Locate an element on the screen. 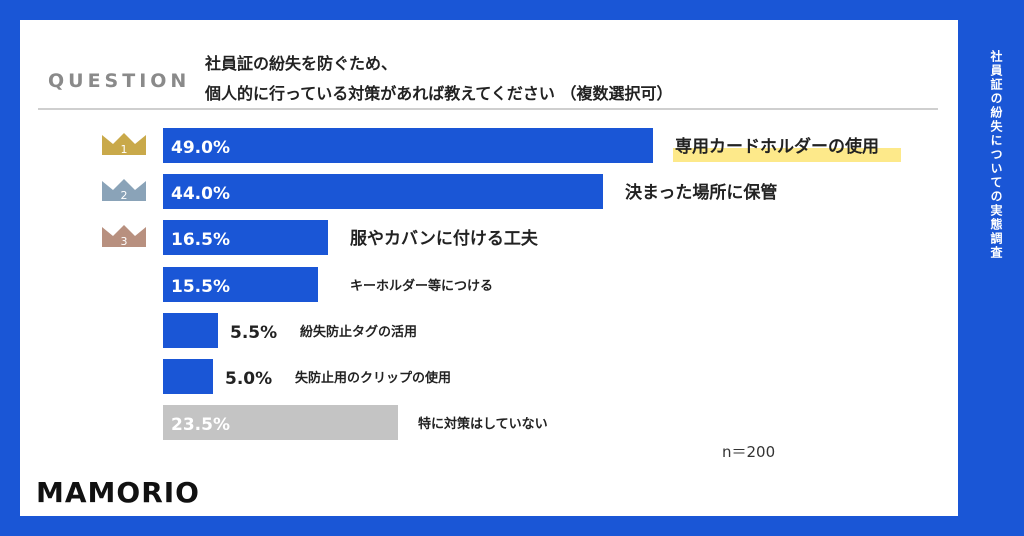 The image size is (1024, 536). category-label-6: 失防止用のクリップの使用 is located at coordinates (373, 378).